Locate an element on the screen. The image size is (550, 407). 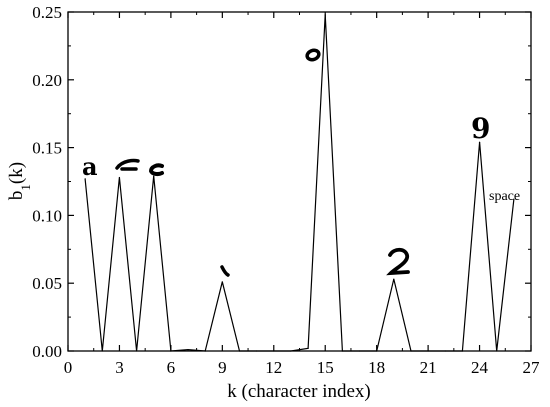
y-axis-title: b1(k) is located at coordinates (19, 181).